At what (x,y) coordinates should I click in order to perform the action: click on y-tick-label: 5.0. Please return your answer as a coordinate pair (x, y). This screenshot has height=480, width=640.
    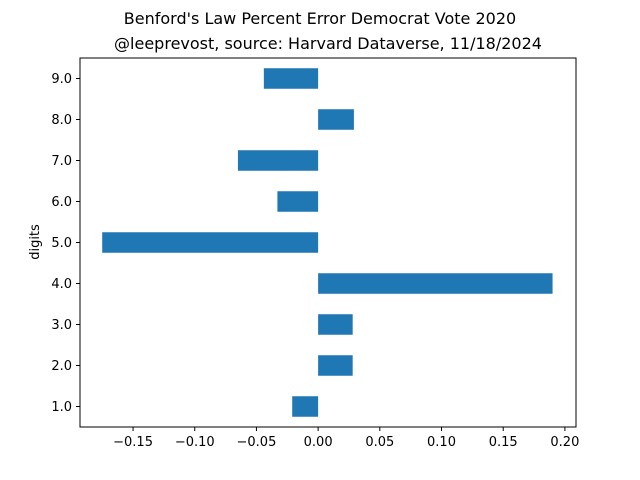
    Looking at the image, I should click on (61, 243).